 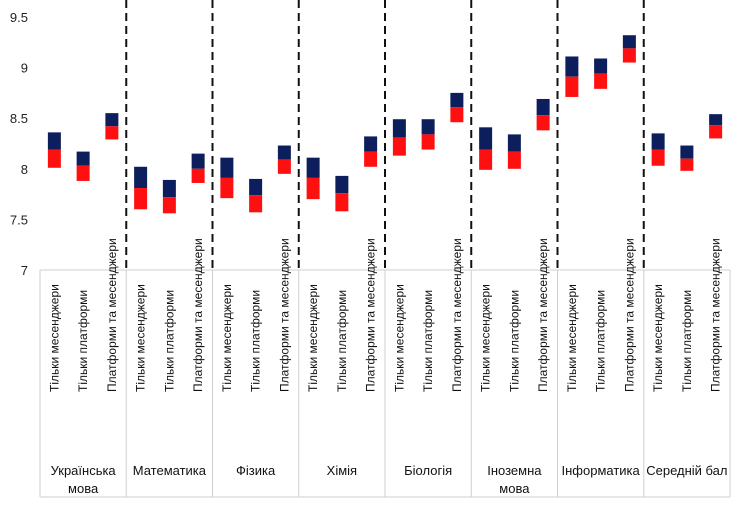 What do you see at coordinates (19, 144) in the screenshot?
I see `y-axis: 7 7.5 8 8.5 9 9.5` at bounding box center [19, 144].